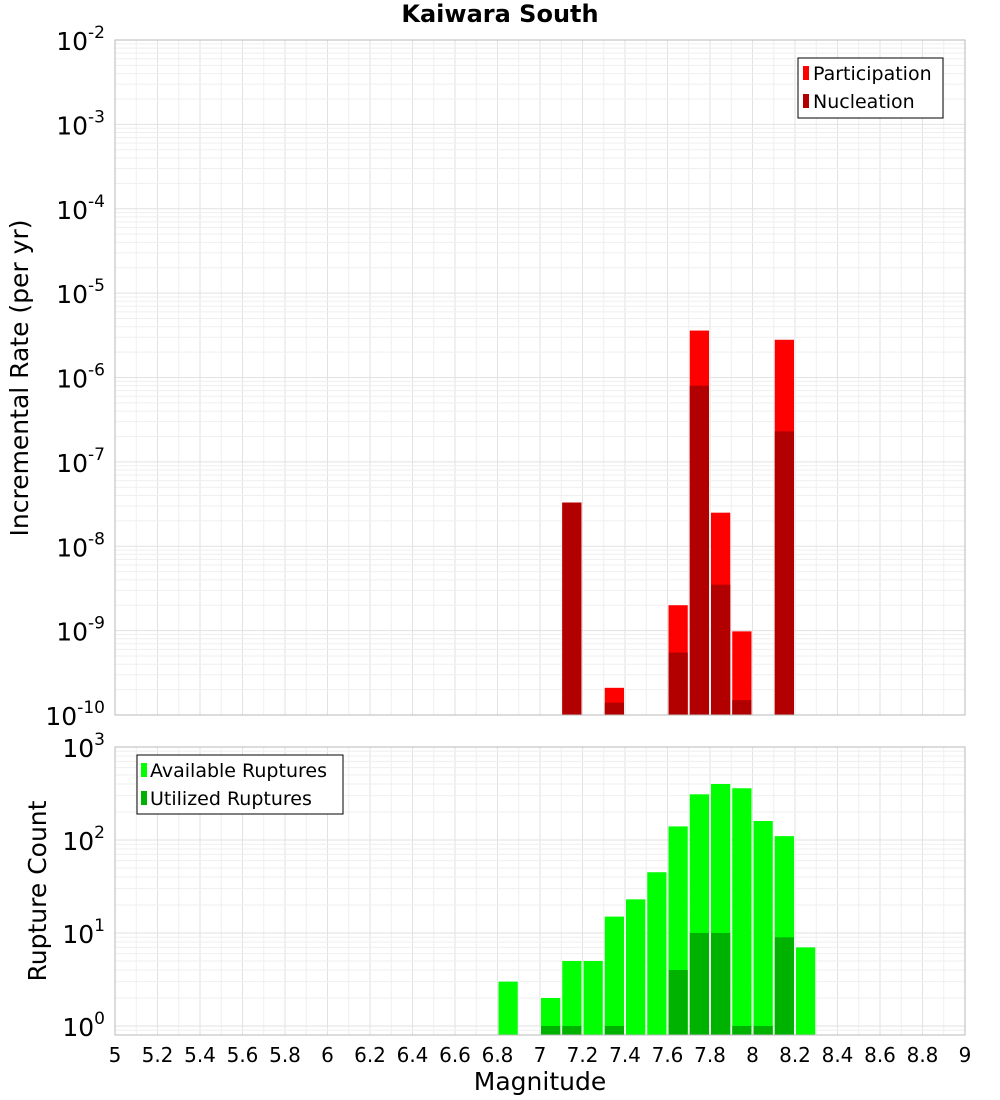 The height and width of the screenshot is (1100, 1000). Describe the element at coordinates (498, 1055) in the screenshot. I see `x-tick-label: 6.8` at that location.